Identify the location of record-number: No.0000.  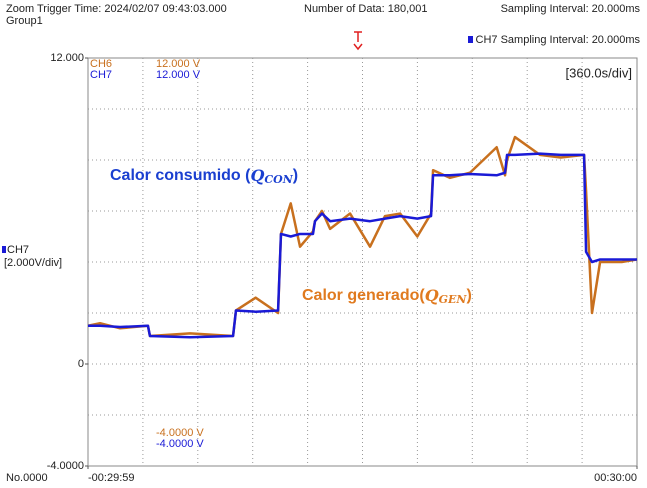
(27, 478).